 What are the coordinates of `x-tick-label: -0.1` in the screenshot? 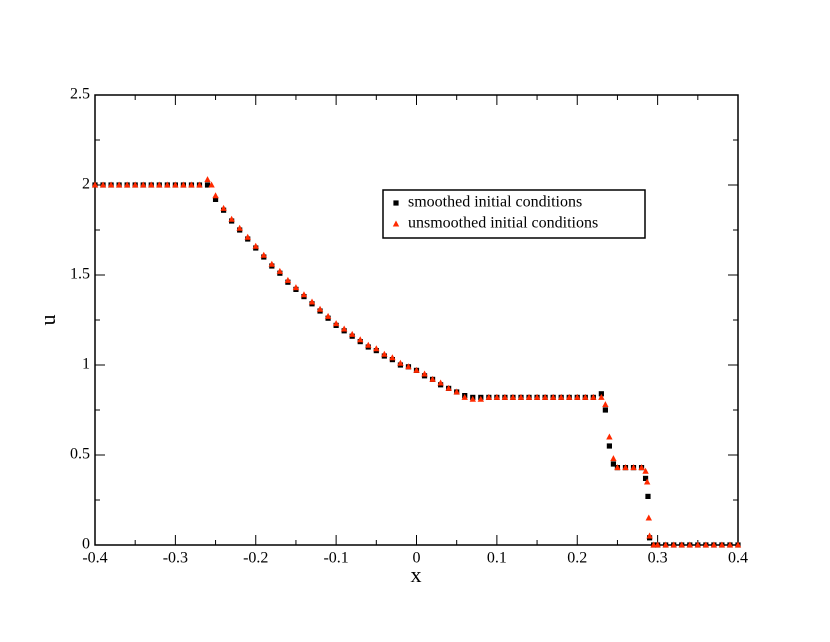 It's located at (335, 558).